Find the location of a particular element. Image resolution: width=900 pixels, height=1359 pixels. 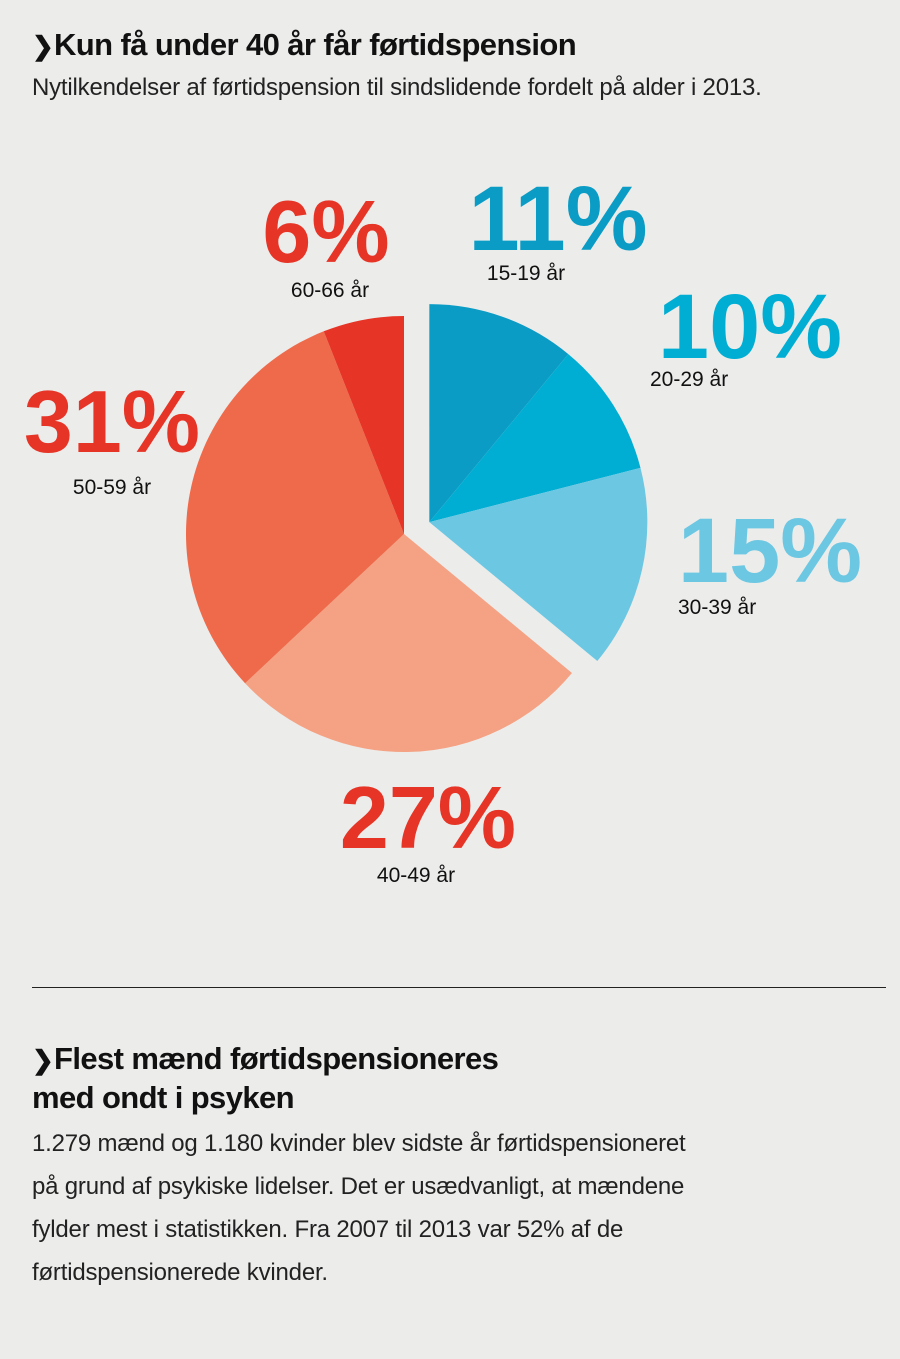

pie-value-label: 10% is located at coordinates (750, 327).